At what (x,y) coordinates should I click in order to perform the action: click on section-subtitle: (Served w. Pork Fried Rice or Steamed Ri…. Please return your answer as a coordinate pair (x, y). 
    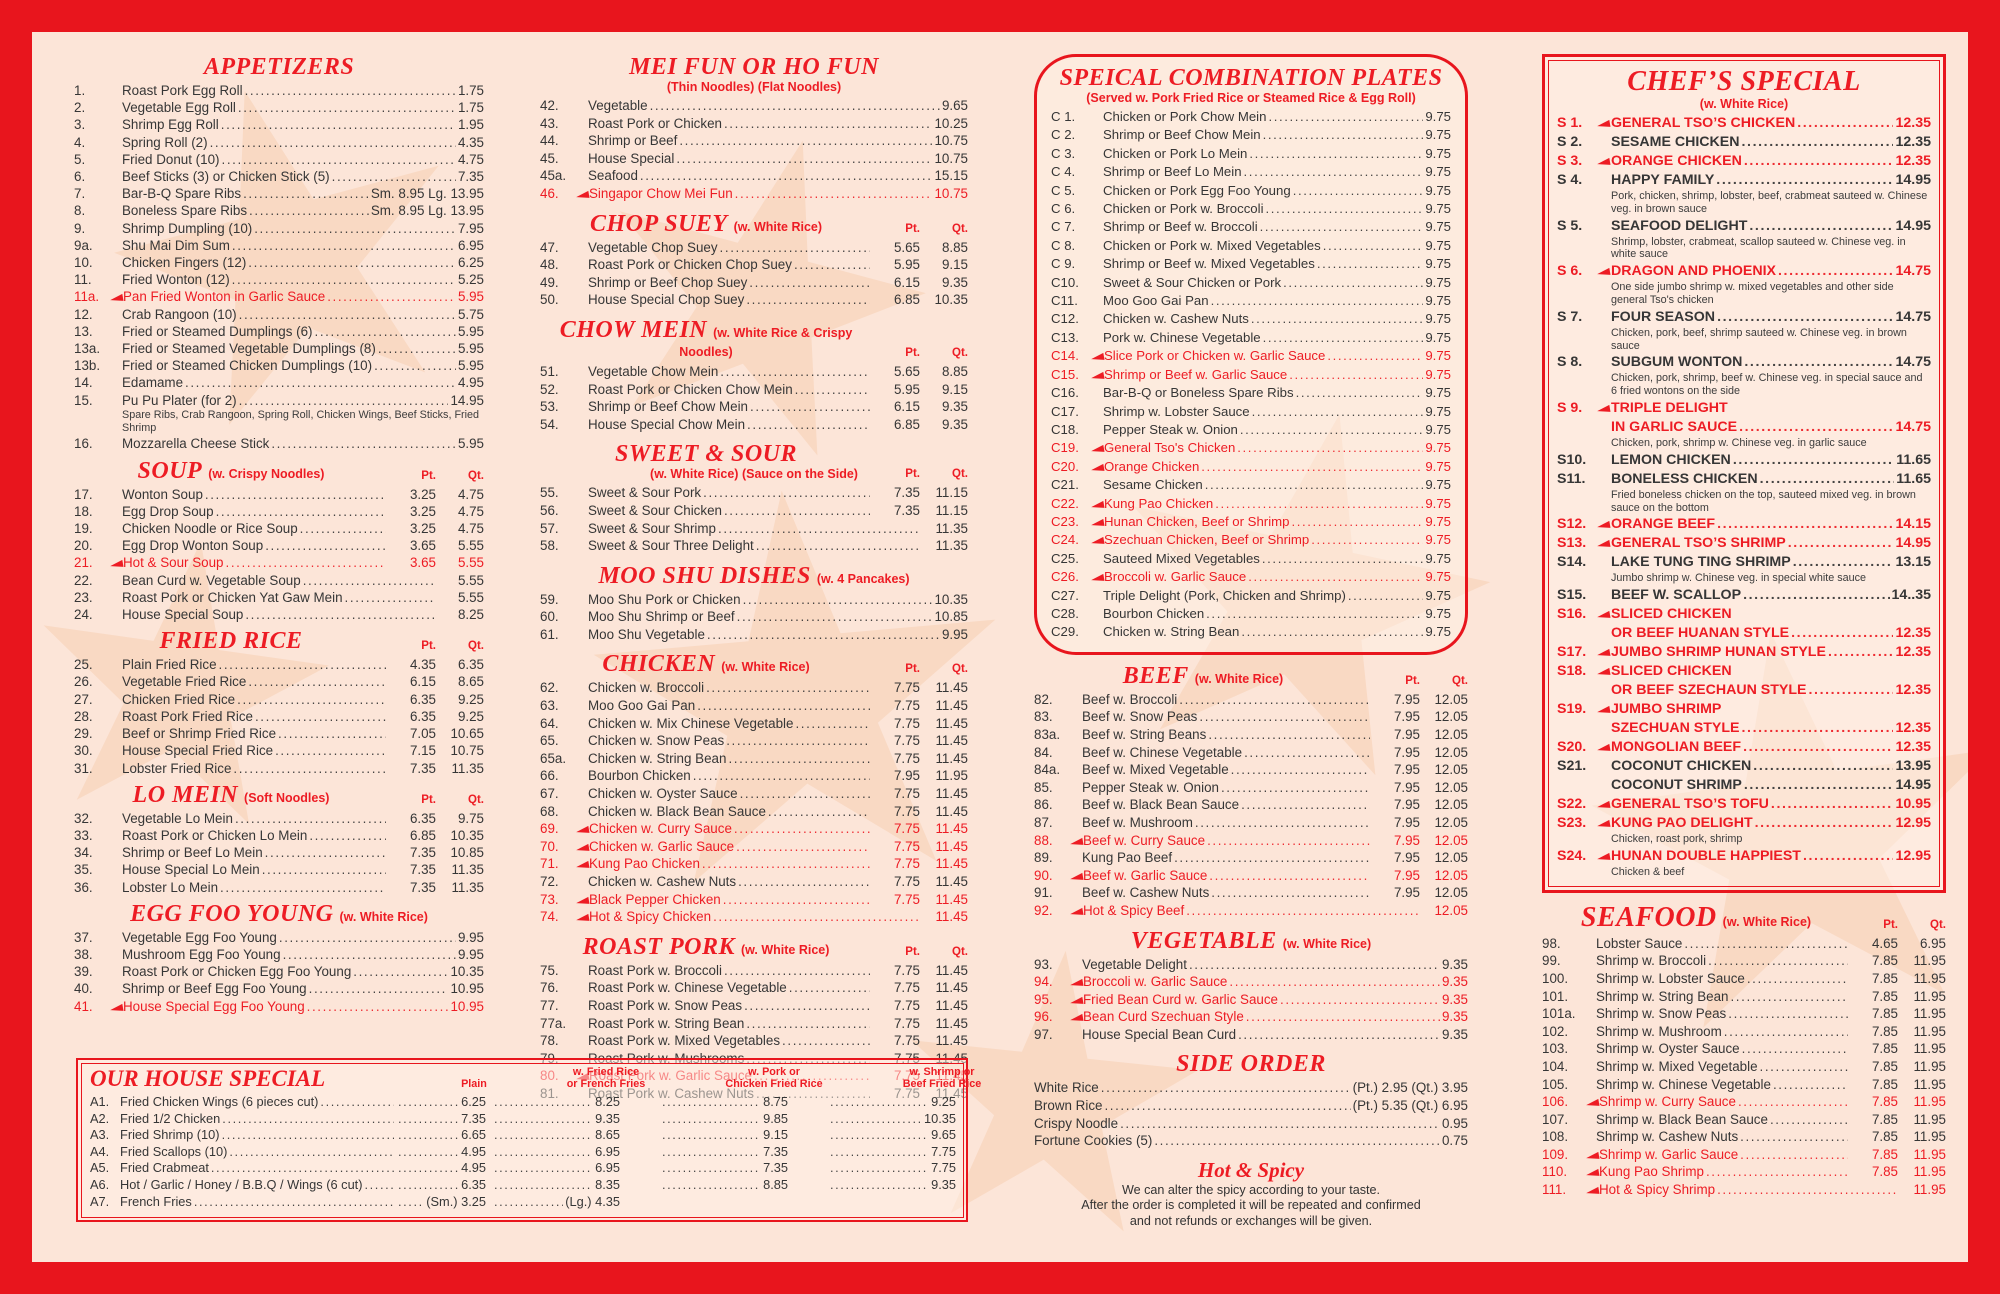
    Looking at the image, I should click on (1251, 98).